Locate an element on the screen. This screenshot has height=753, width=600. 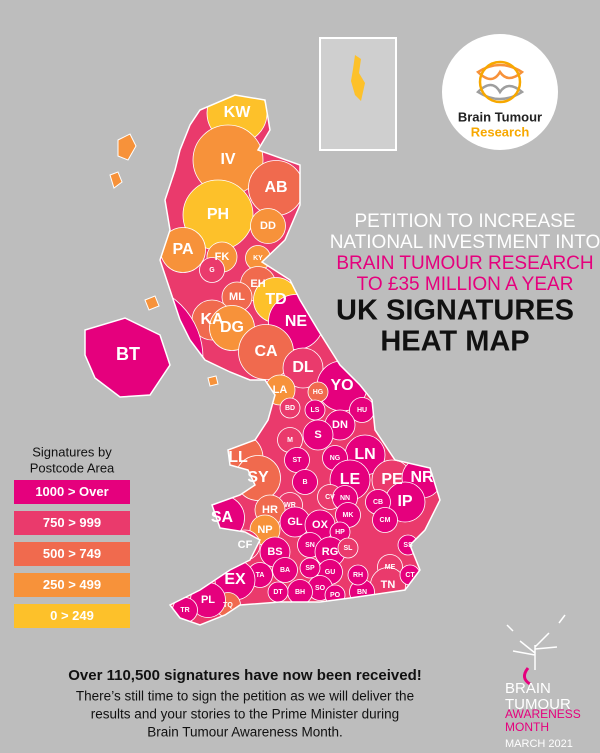
area-label: LE is located at coordinates (350, 479).